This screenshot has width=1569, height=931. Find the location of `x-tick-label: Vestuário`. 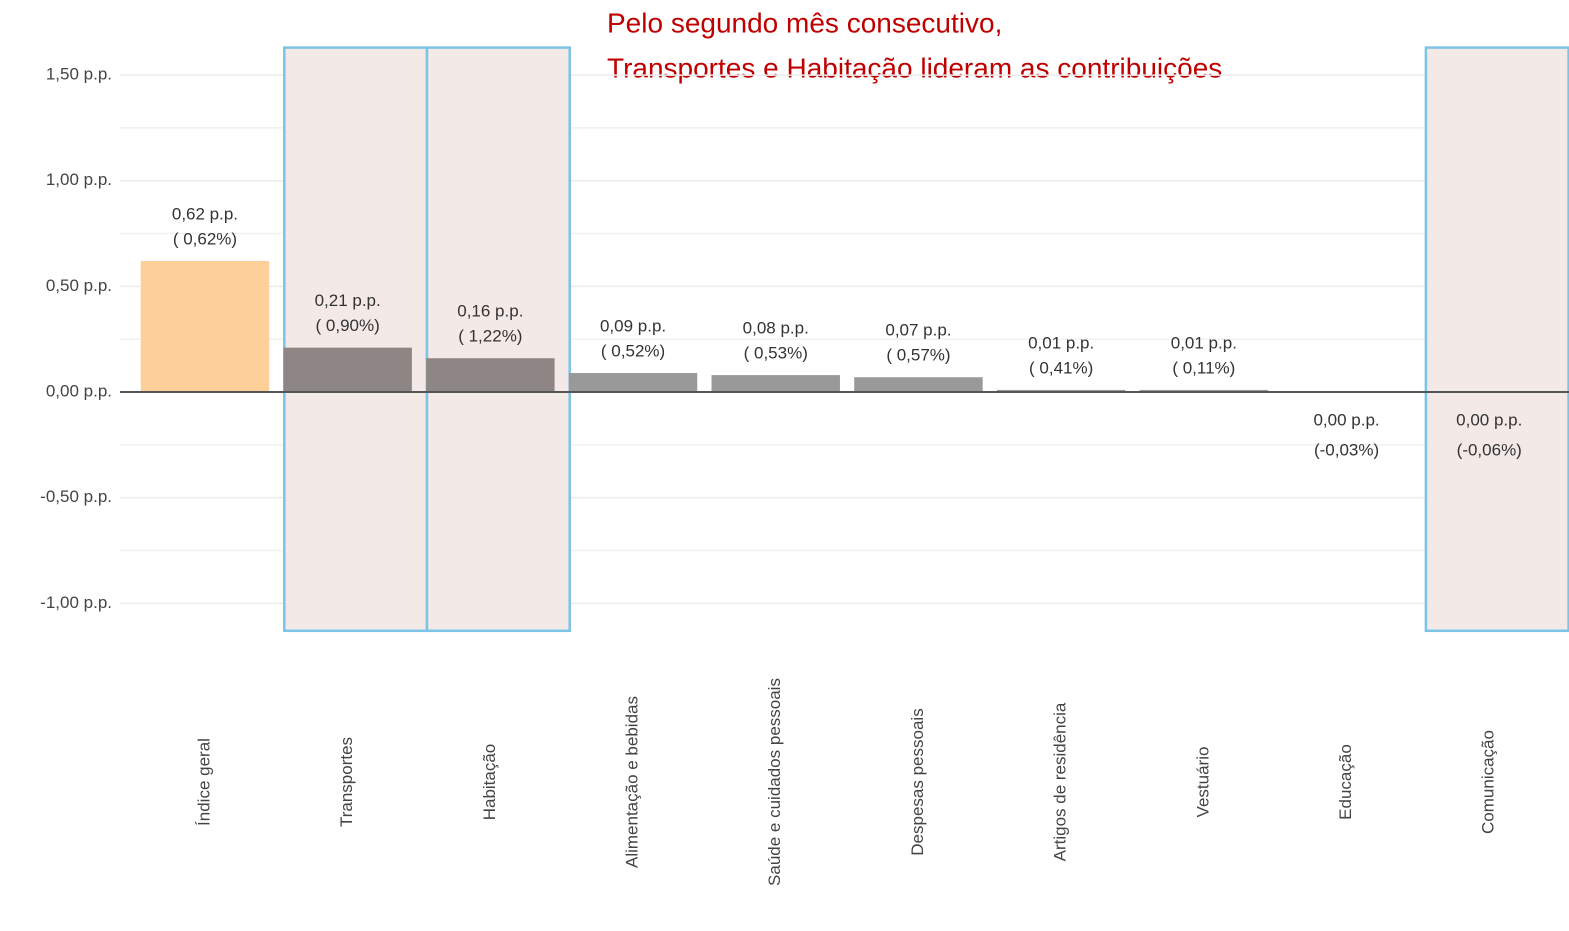

x-tick-label: Vestuário is located at coordinates (1202, 782).